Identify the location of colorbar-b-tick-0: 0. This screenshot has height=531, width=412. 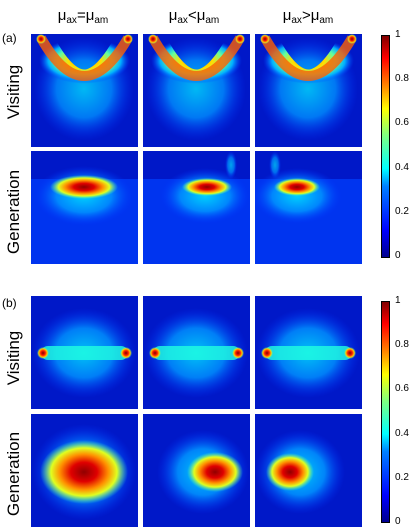
(398, 521).